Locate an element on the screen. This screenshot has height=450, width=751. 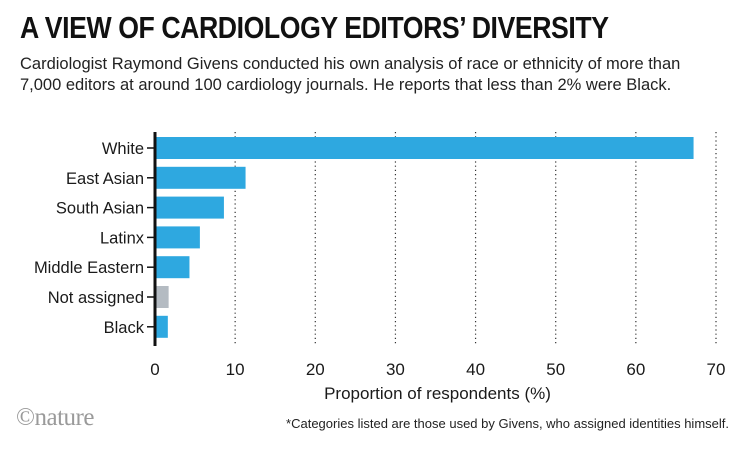
category-label: Black is located at coordinates (124, 328).